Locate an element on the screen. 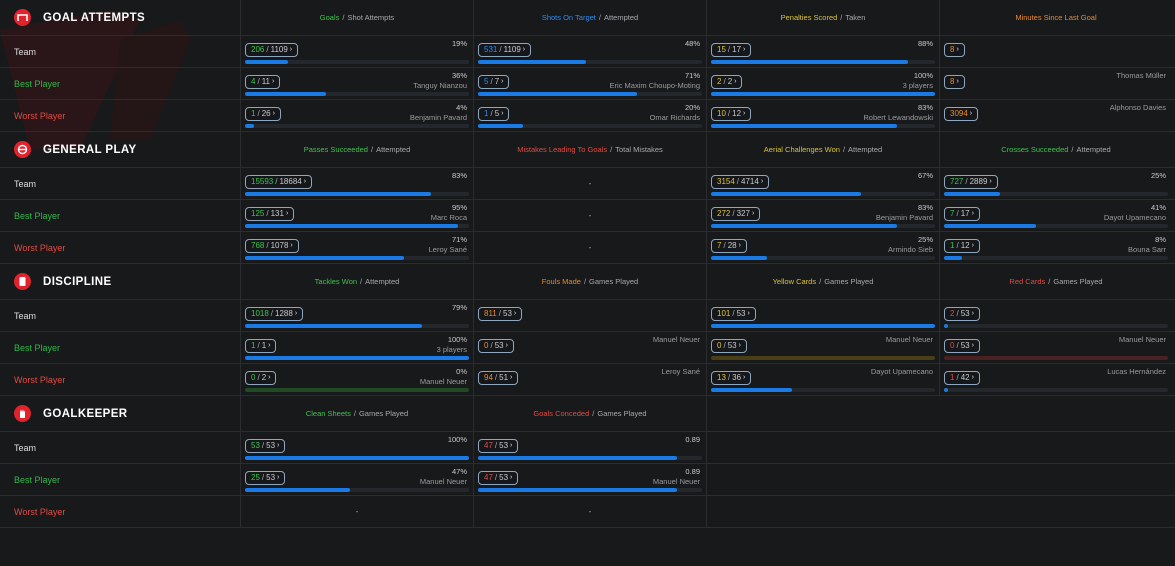  stat-value-button: 13/36 › is located at coordinates (731, 377).